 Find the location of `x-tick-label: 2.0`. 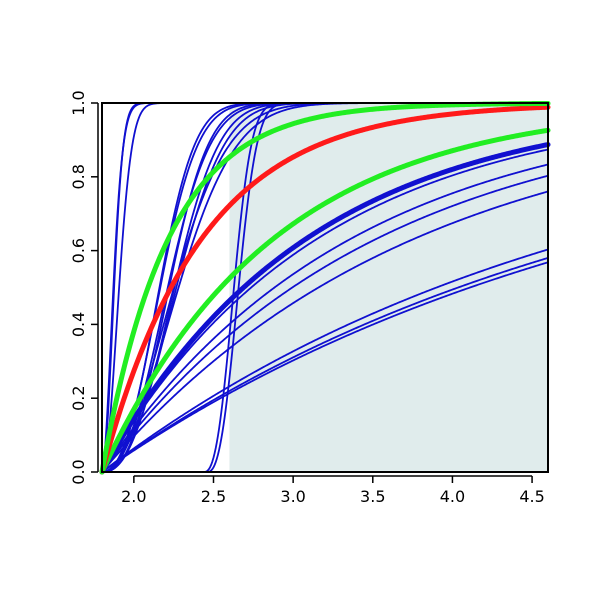

x-tick-label: 2.0 is located at coordinates (133, 496).